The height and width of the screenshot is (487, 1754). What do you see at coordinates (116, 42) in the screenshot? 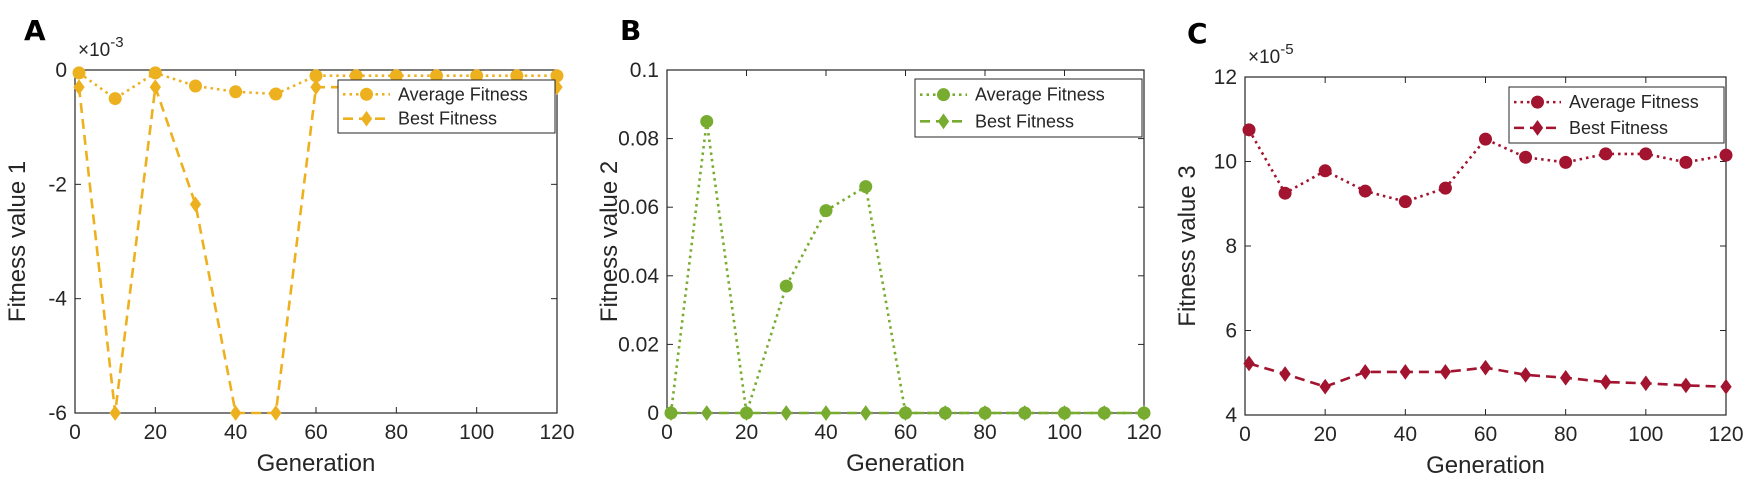
I see `exponent-power: -3` at bounding box center [116, 42].